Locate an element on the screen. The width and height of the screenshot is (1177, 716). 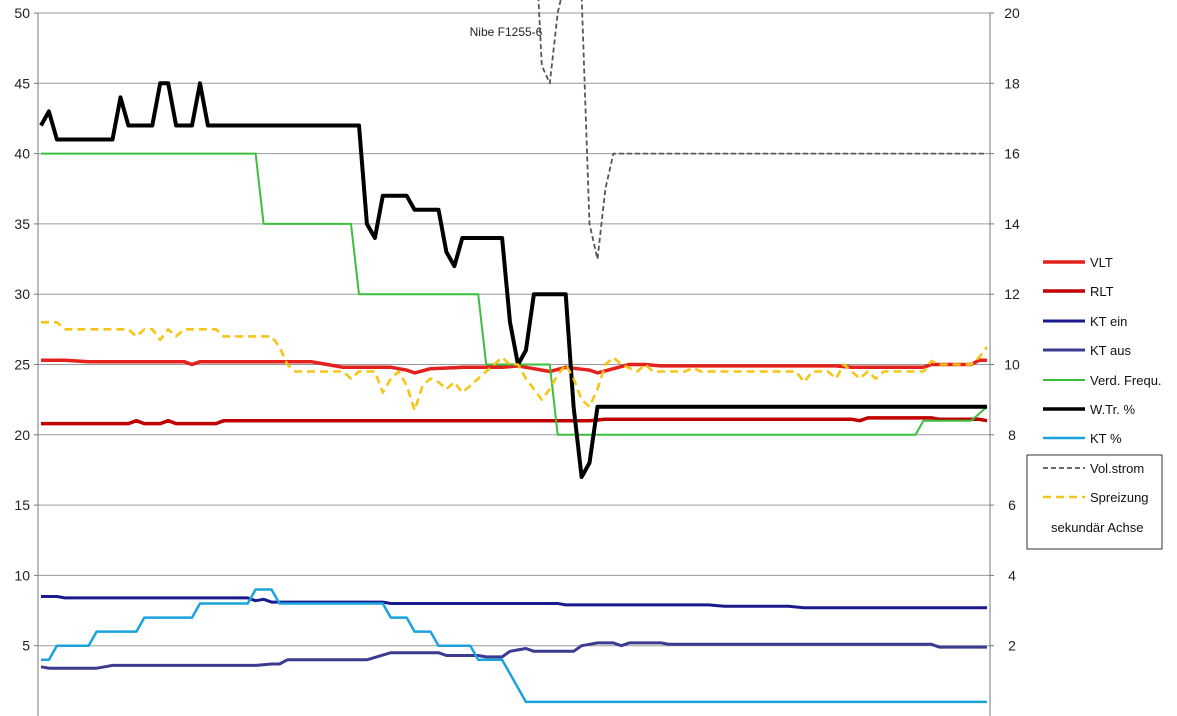
legend-label-w-tr-: W.Tr. % is located at coordinates (1112, 409).